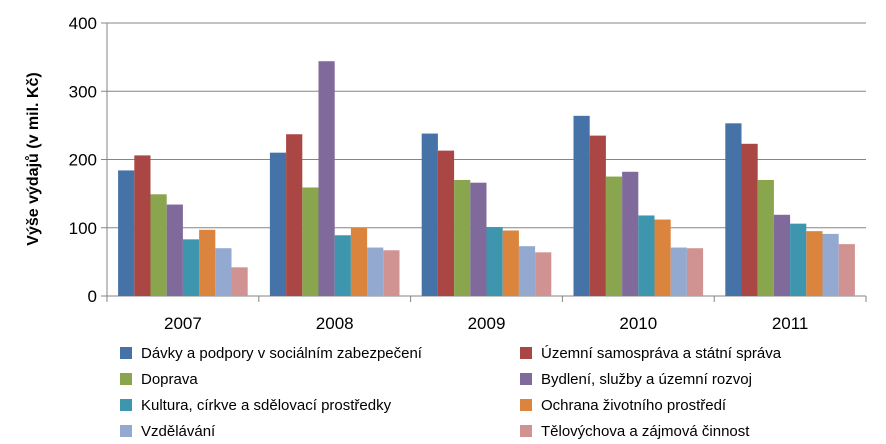  I want to click on y-tick-label: 400, so click(83, 23).